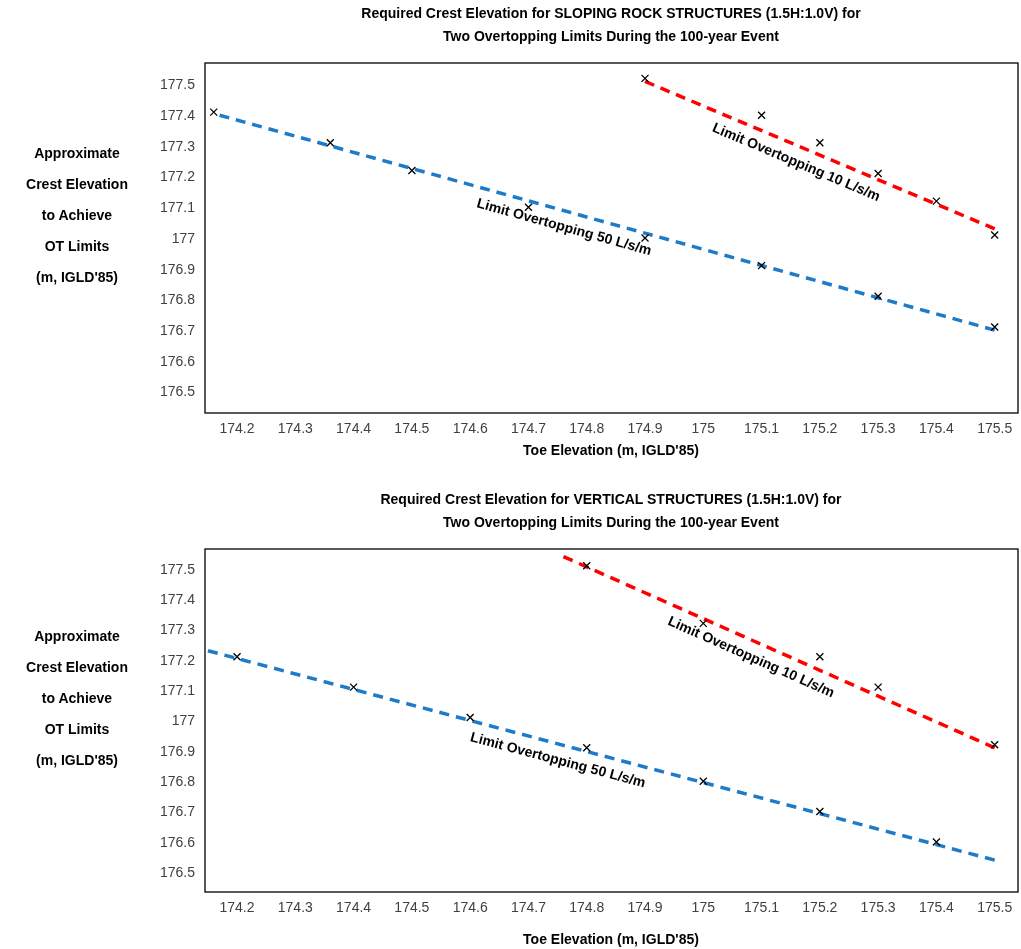 Image resolution: width=1021 pixels, height=949 pixels. I want to click on chart-title: Required Crest Elevation for SLOPING ROCK STRUCTURES (1.5H:1.0V) for Two Overtopping Limits During the 100-year Event, so click(611, 24).